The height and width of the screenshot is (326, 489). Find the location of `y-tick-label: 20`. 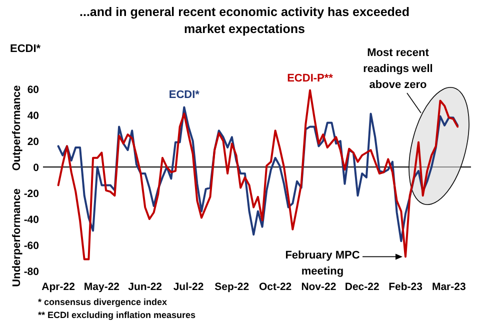

y-tick-label: 20 is located at coordinates (33, 142).